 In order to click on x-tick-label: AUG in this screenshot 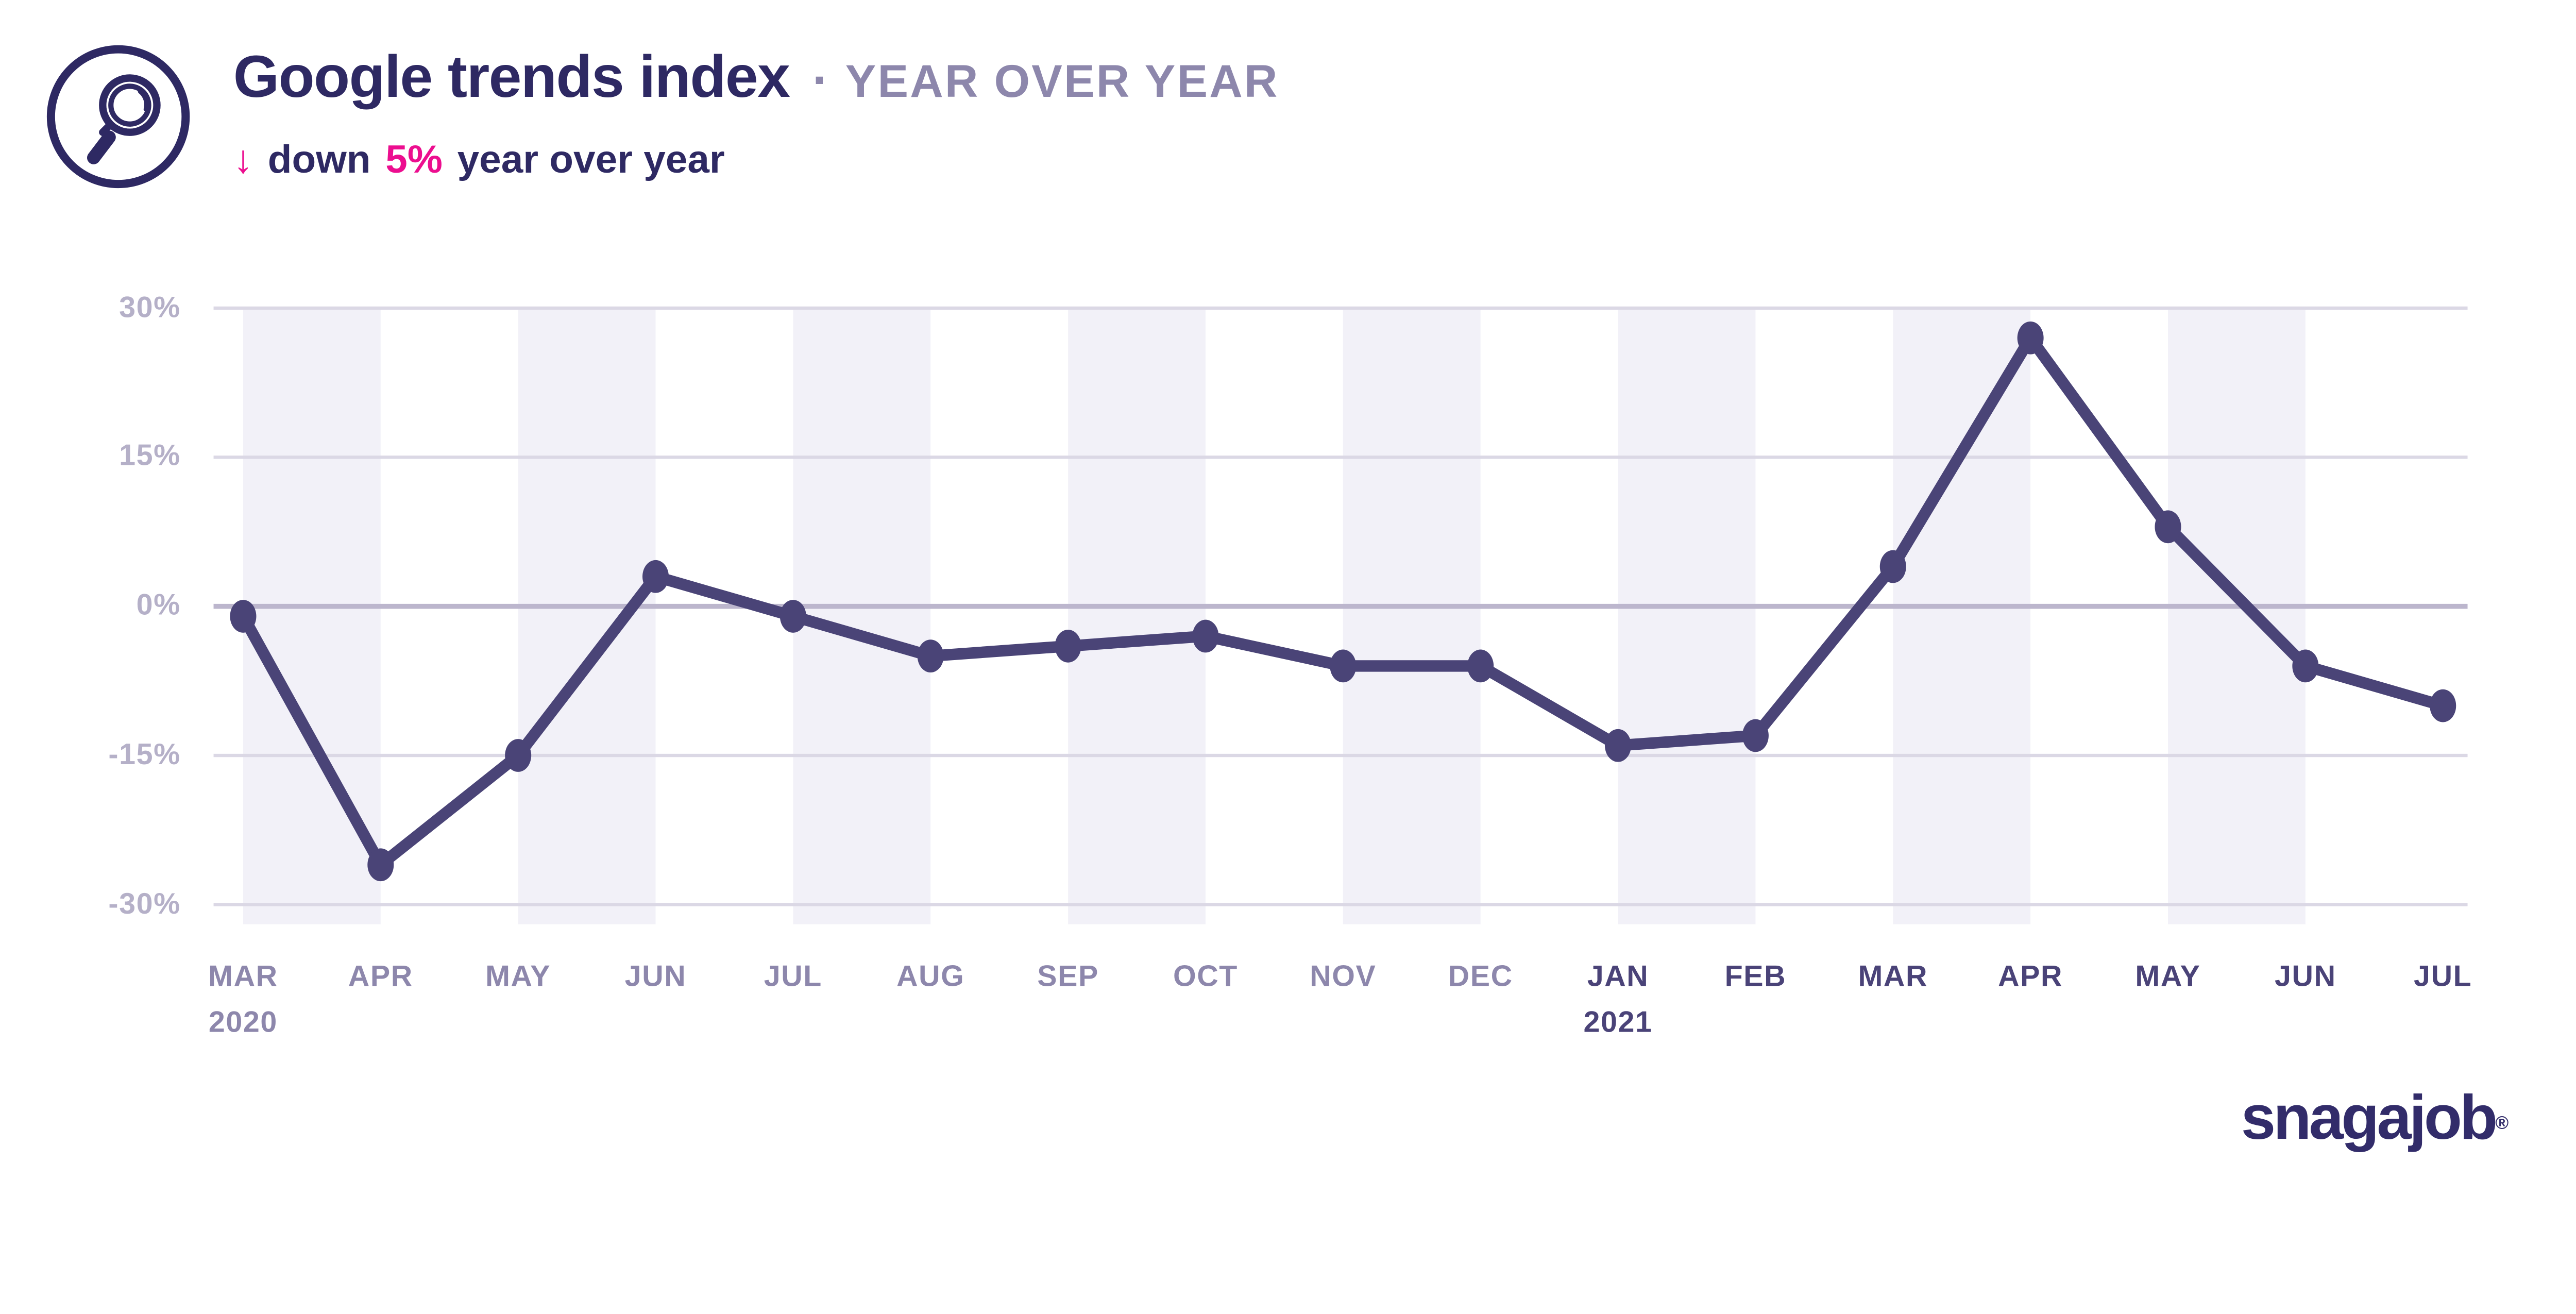, I will do `click(930, 976)`.